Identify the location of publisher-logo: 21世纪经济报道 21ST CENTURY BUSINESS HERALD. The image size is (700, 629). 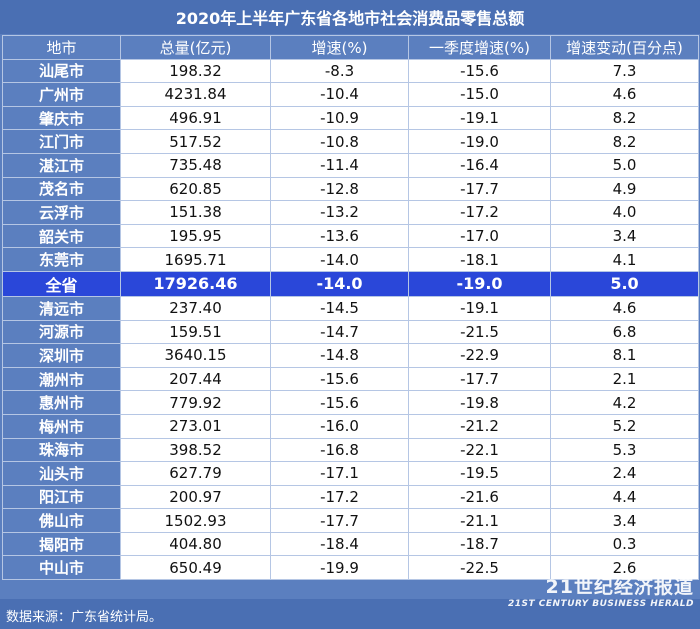
(601, 593).